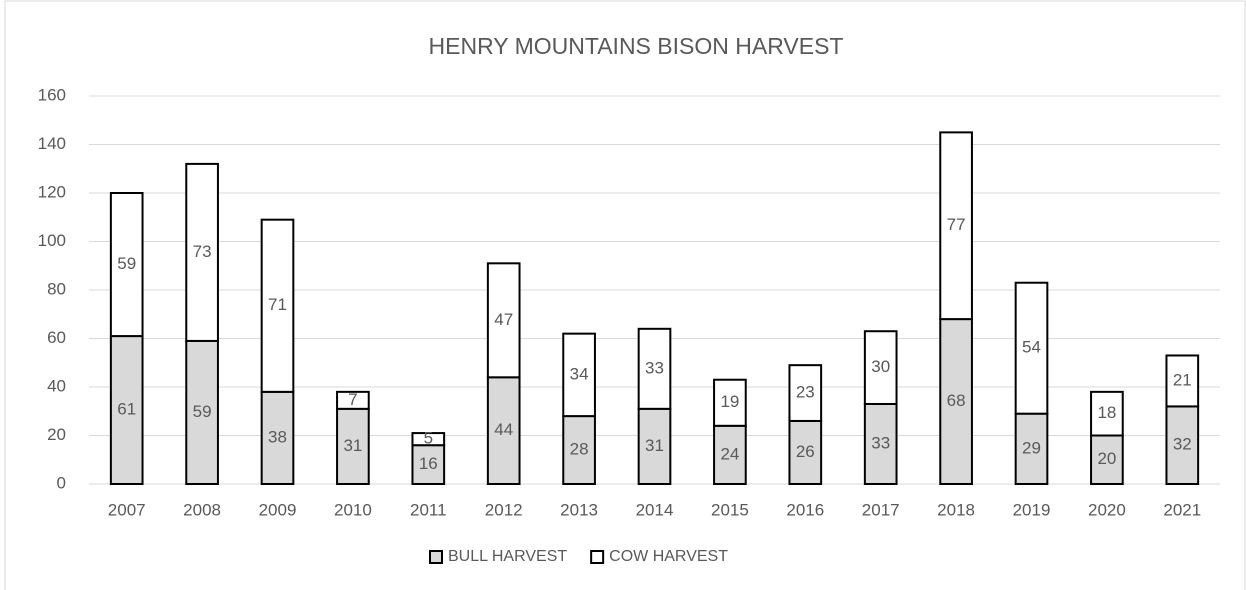  I want to click on data-label: 16, so click(428, 463).